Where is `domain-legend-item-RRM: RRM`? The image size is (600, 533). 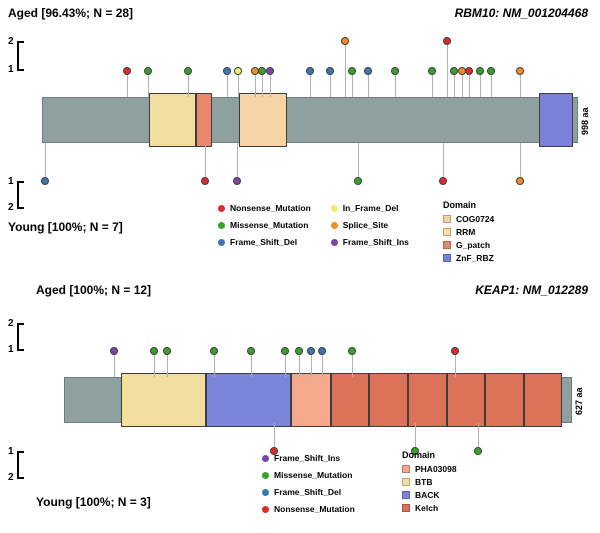 domain-legend-item-RRM: RRM is located at coordinates (468, 232).